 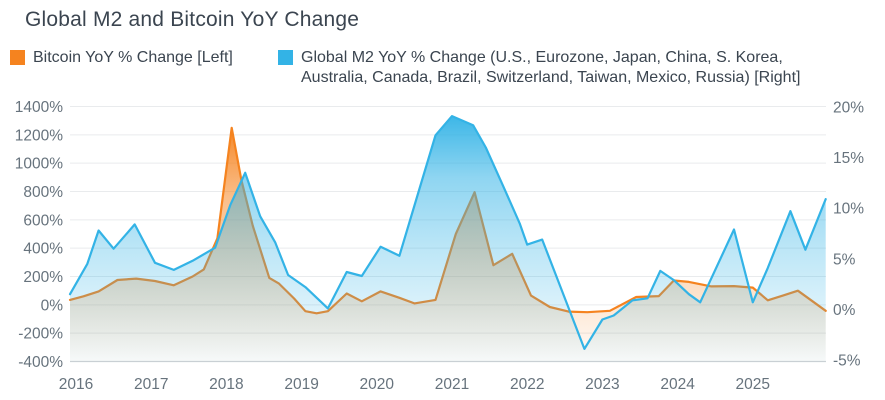 I want to click on left-axis-tick-label: 600%, so click(x=43, y=220).